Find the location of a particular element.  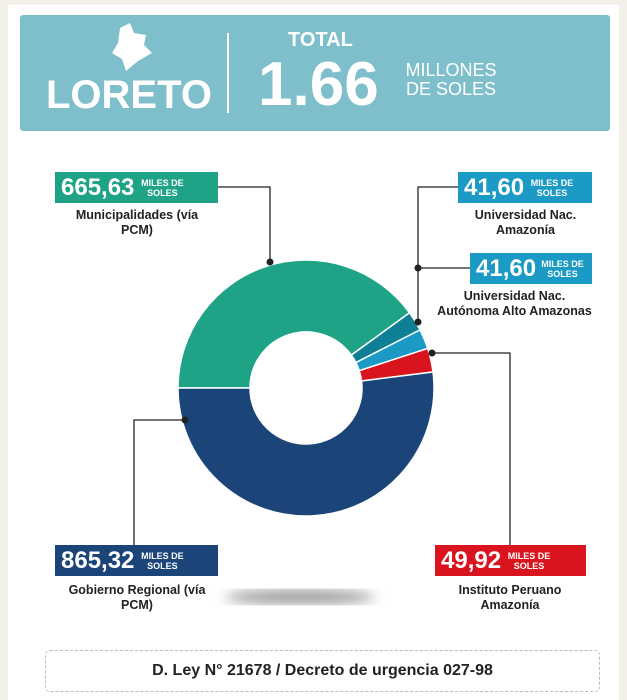

value-badge: 865,32 MILES DE SOLES is located at coordinates (136, 560).